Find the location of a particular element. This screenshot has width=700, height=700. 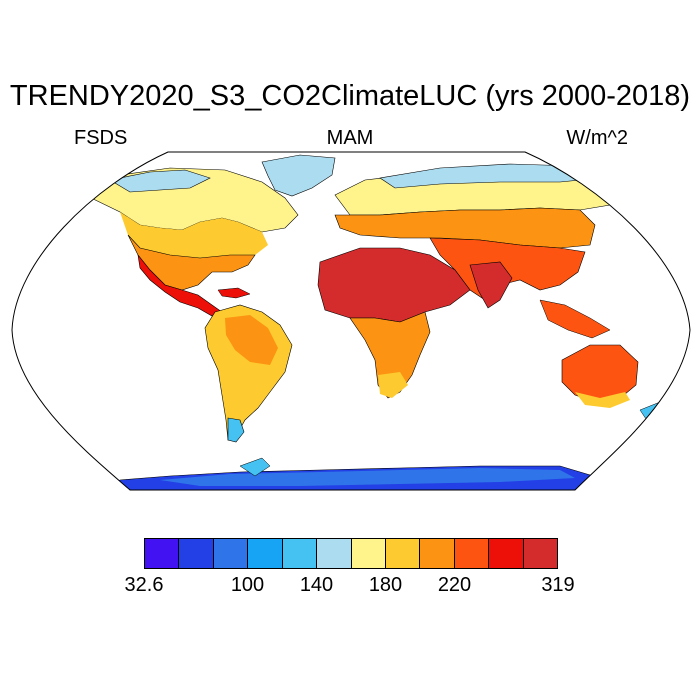

colorbar-tick-label: 319 is located at coordinates (558, 585).